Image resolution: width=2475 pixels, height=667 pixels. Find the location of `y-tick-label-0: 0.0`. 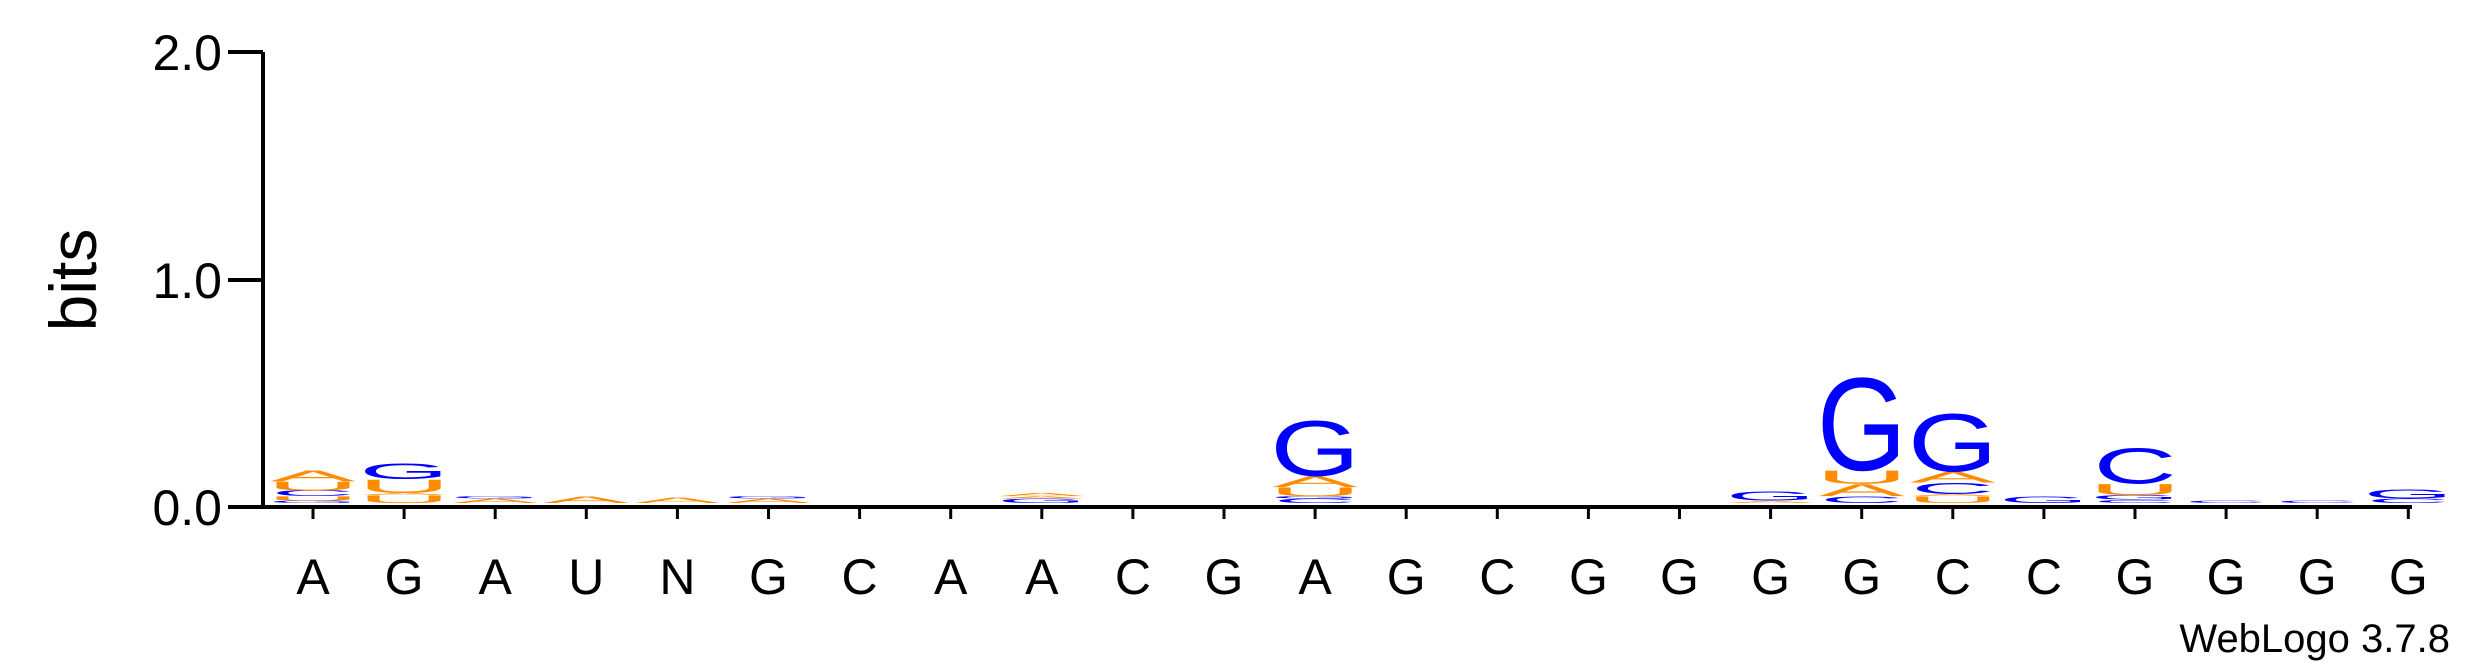

y-tick-label-0: 0.0 is located at coordinates (187, 508).